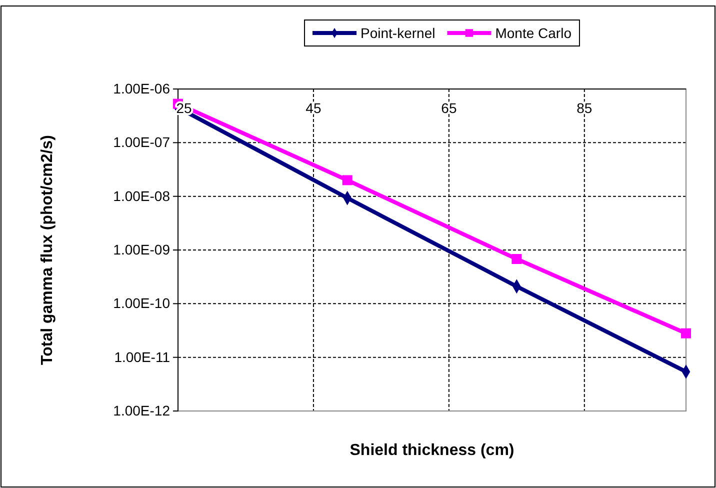  What do you see at coordinates (141, 88) in the screenshot?
I see `y-tick-label: 1.00E-06` at bounding box center [141, 88].